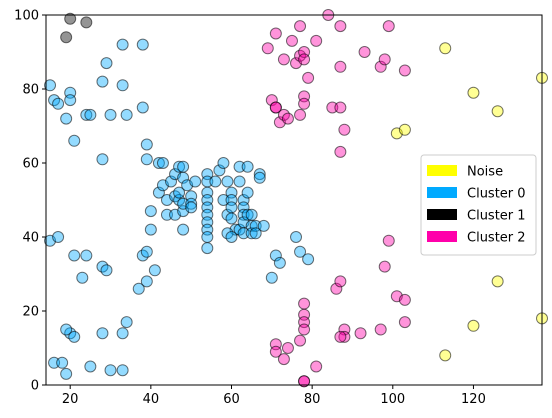  I want to click on y-tick-label: 40, so click(30, 238).